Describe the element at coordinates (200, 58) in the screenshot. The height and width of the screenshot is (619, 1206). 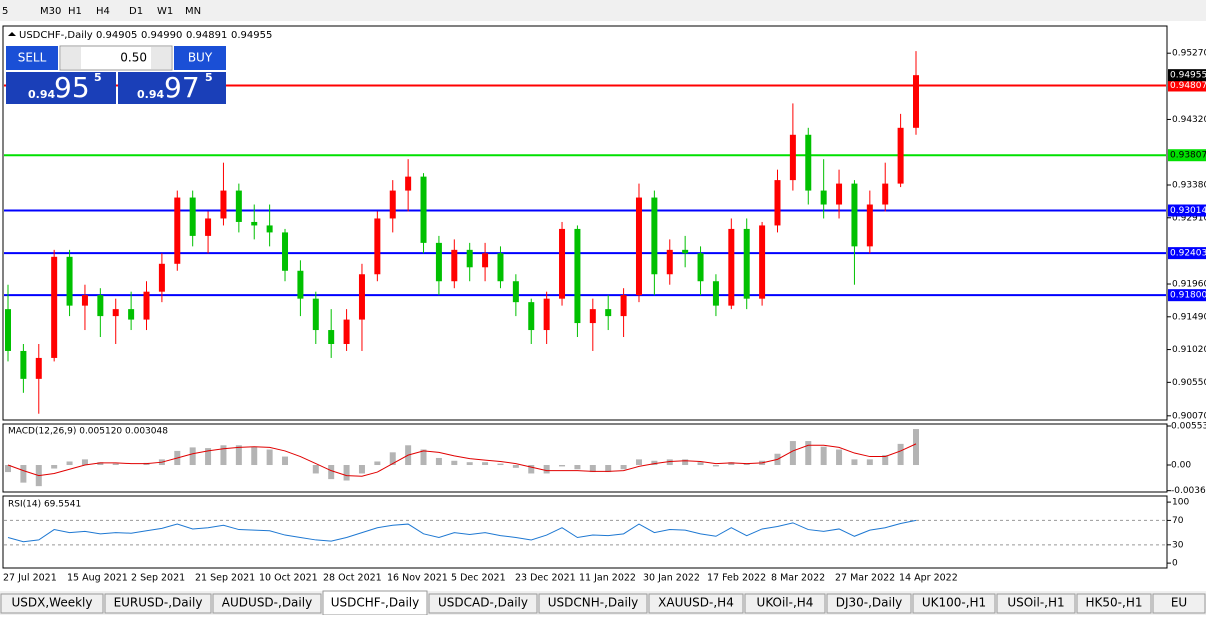
I see `buy-button` at that location.